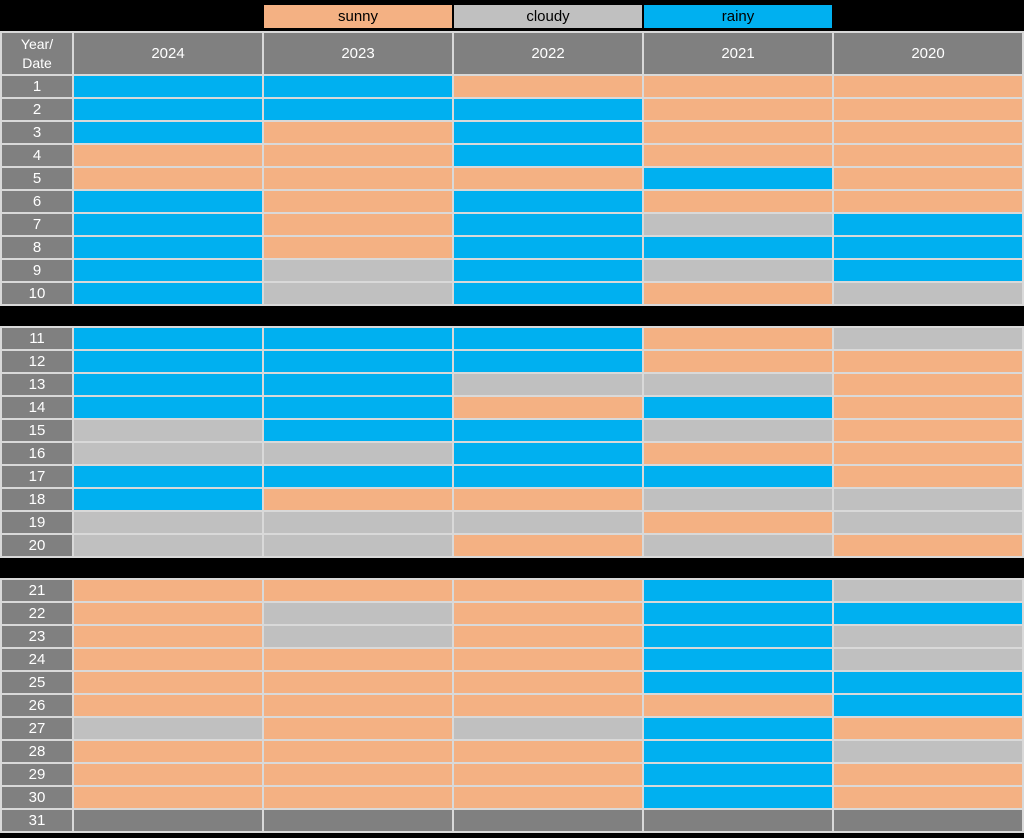  What do you see at coordinates (37, 361) in the screenshot?
I see `date-label-12: 12` at bounding box center [37, 361].